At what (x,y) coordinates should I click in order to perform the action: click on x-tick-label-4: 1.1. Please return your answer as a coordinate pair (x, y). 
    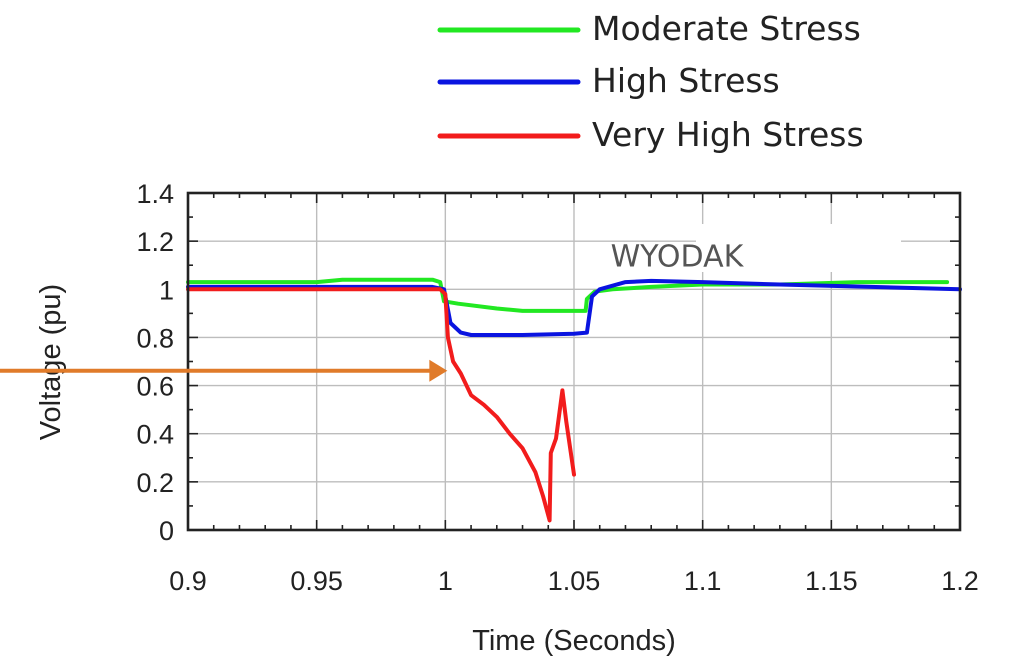
    Looking at the image, I should click on (703, 581).